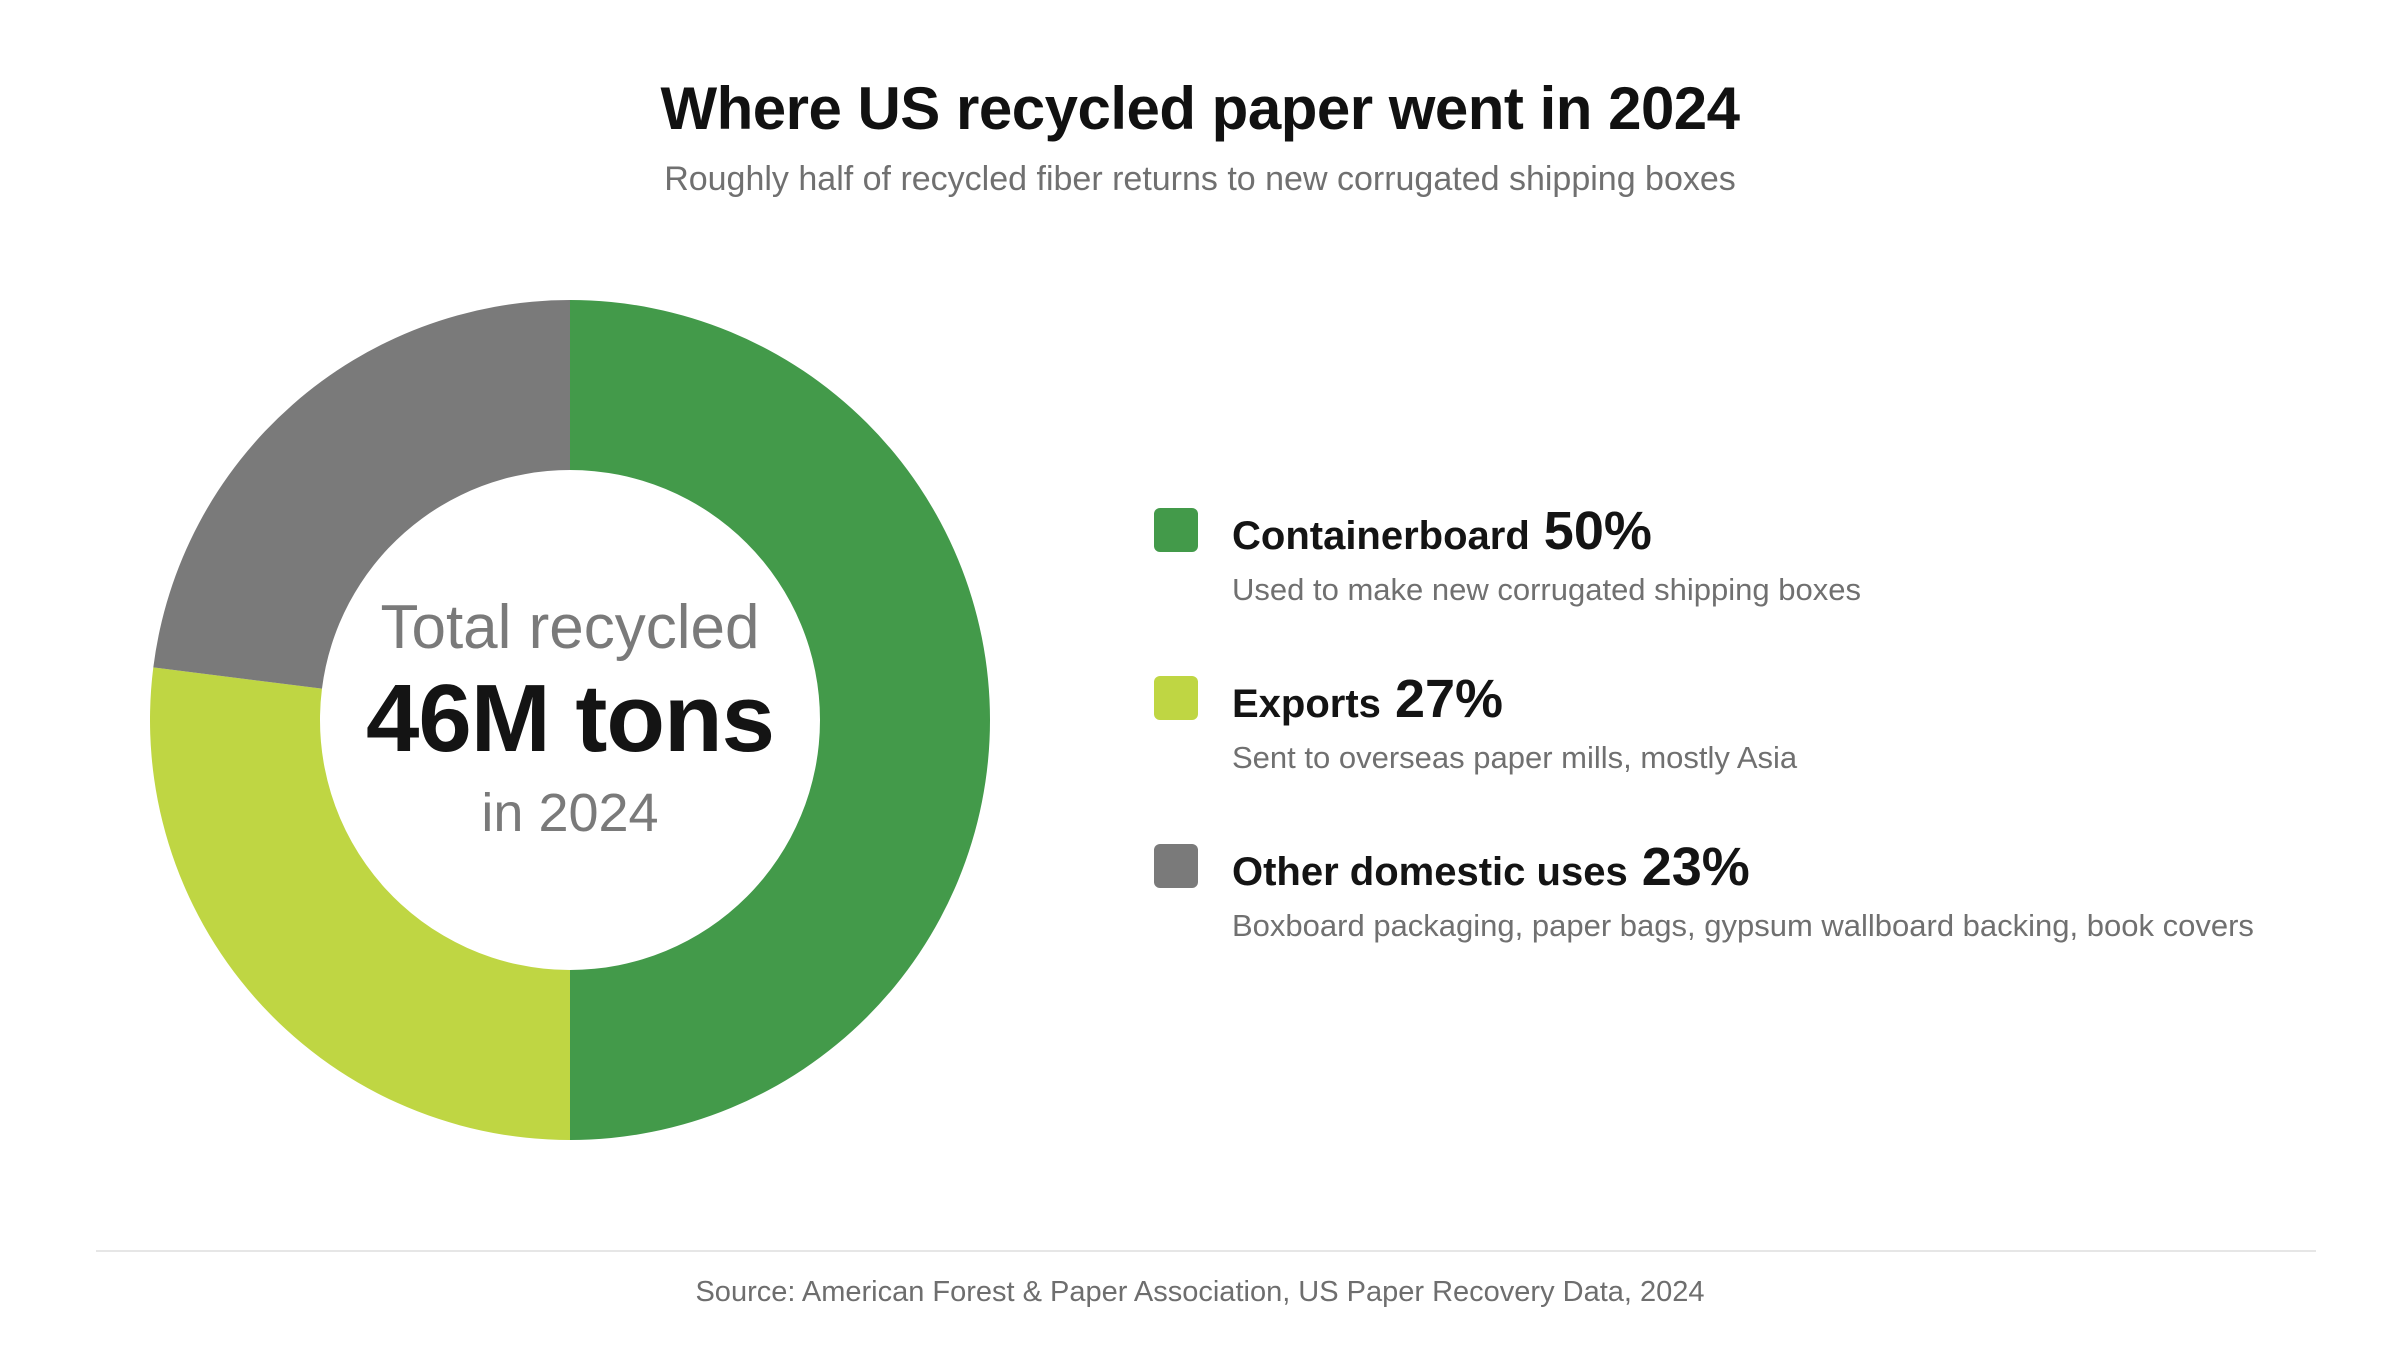 The width and height of the screenshot is (2400, 1350). Describe the element at coordinates (1695, 867) in the screenshot. I see `legend-percent: 23%` at that location.